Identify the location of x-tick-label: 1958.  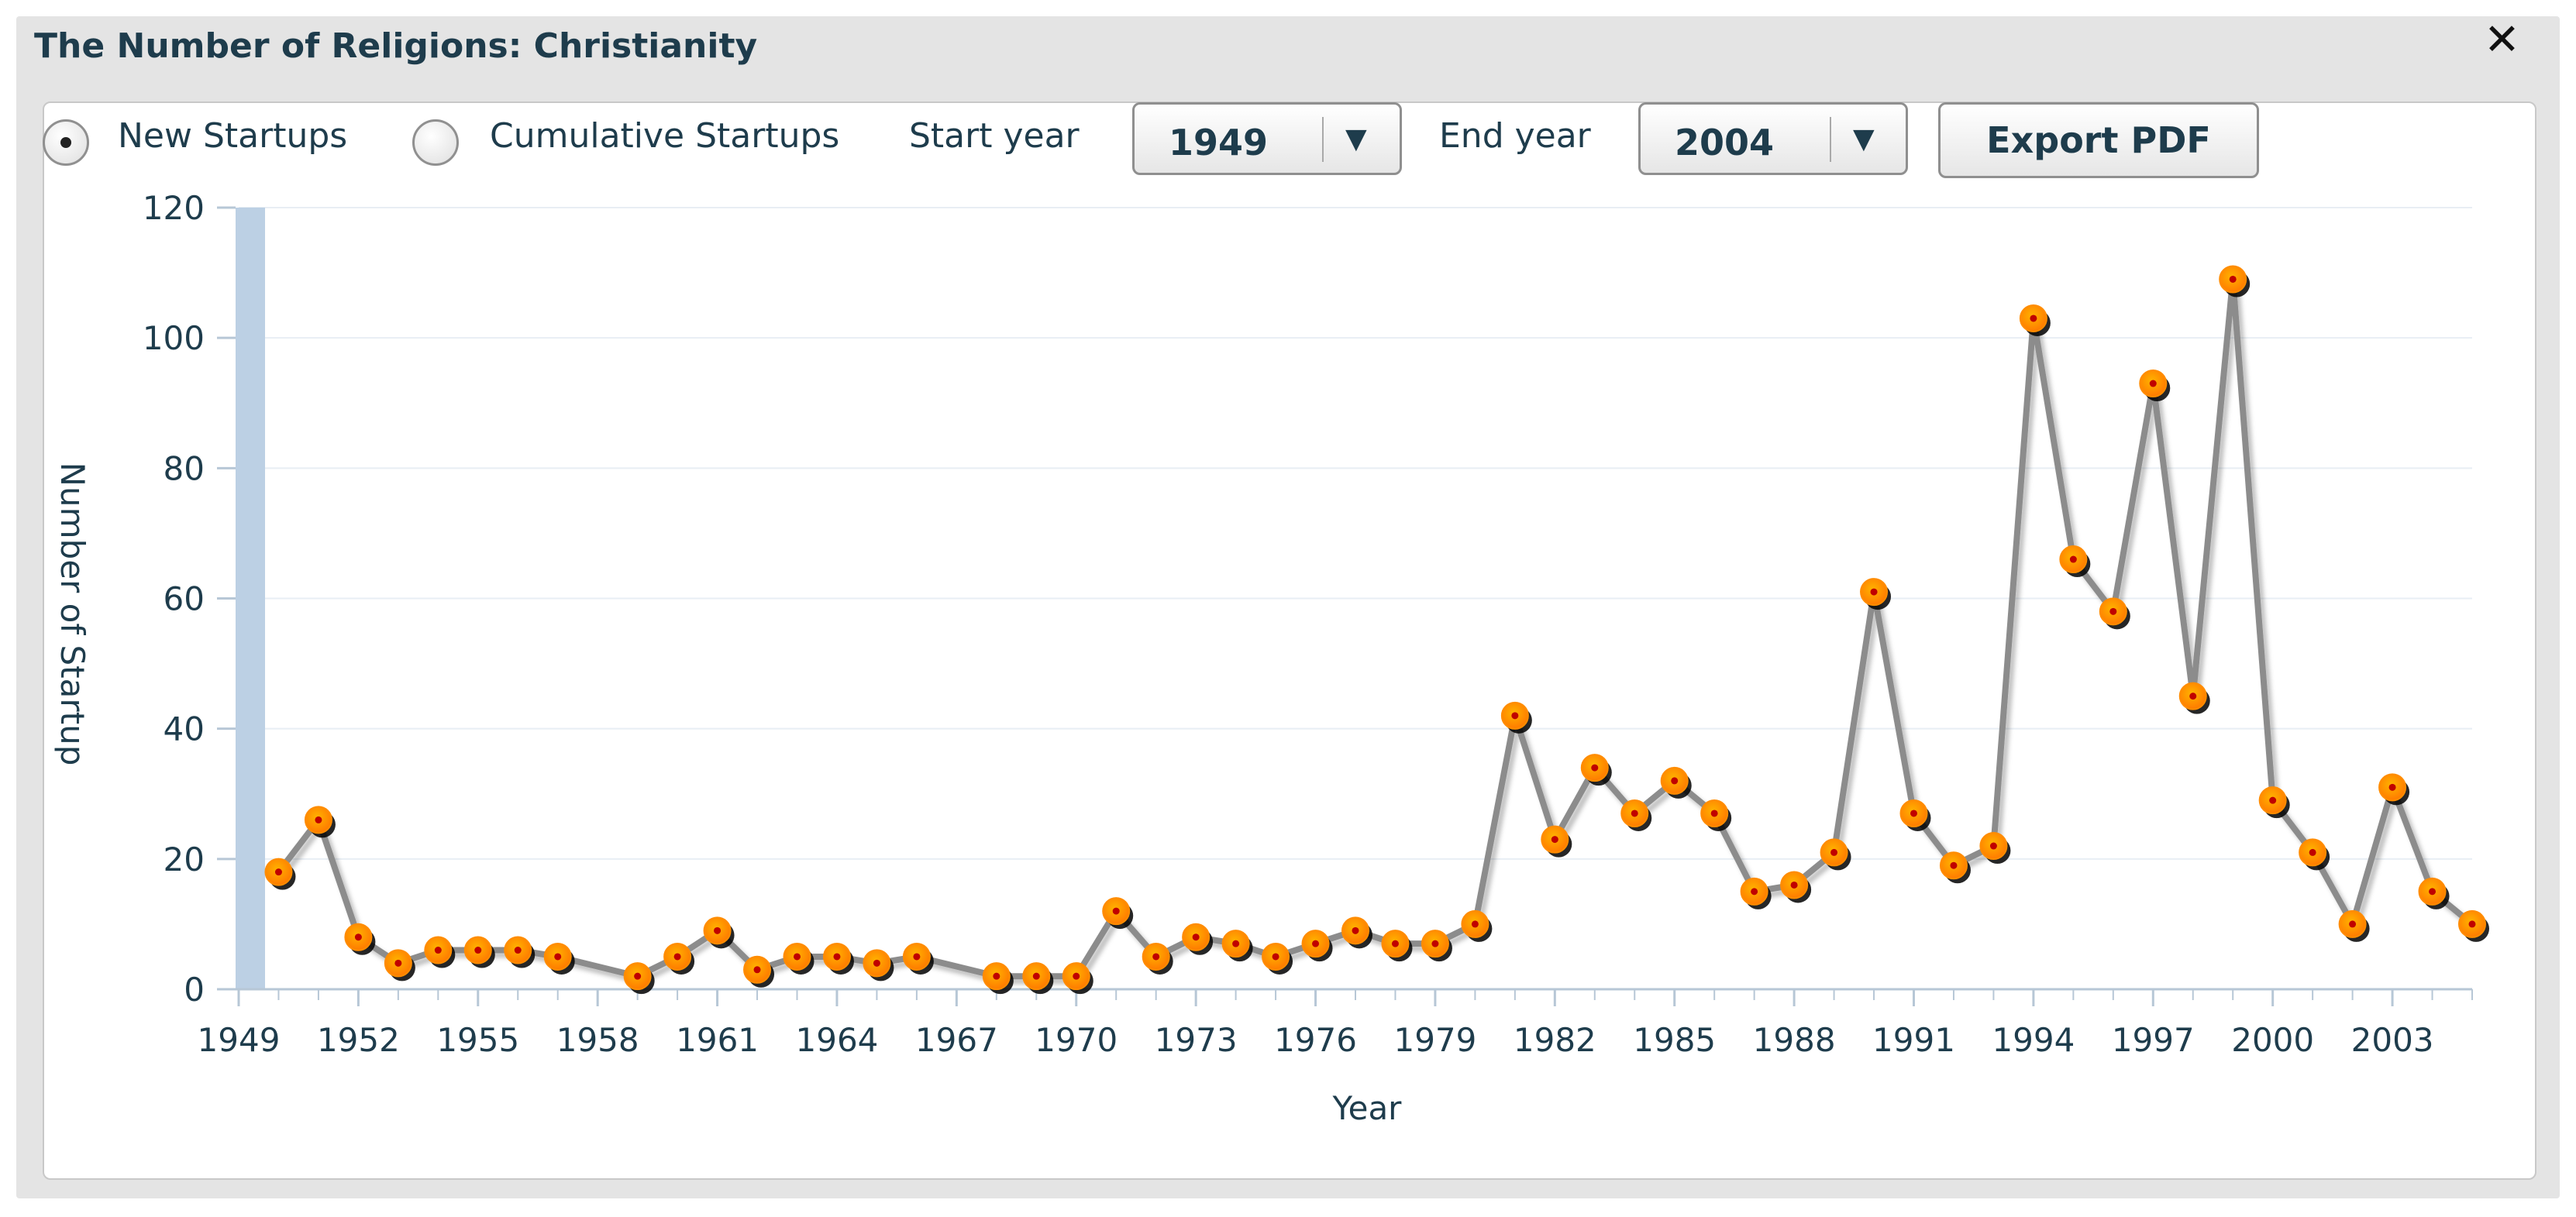
(597, 1040).